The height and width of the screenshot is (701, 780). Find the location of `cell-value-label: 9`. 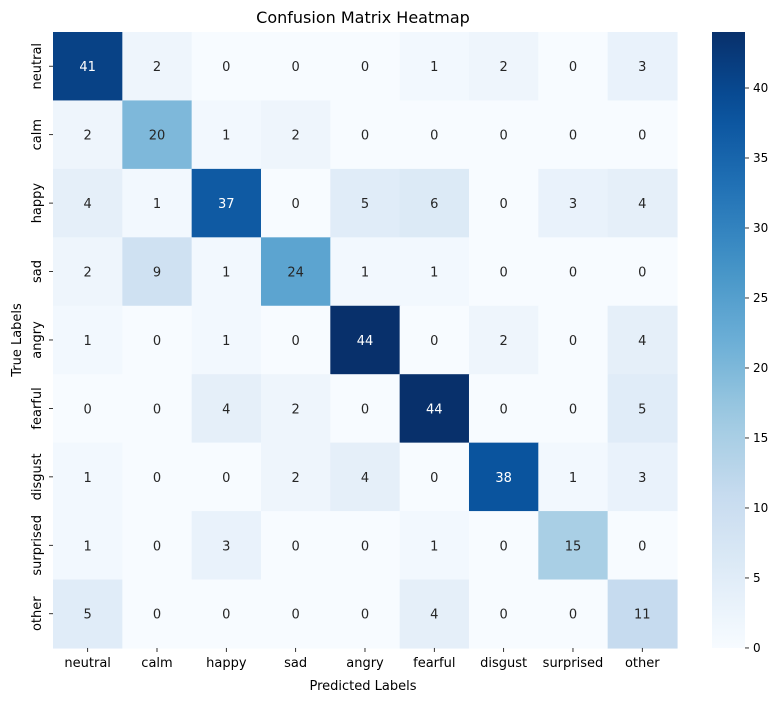

cell-value-label: 9 is located at coordinates (157, 273).